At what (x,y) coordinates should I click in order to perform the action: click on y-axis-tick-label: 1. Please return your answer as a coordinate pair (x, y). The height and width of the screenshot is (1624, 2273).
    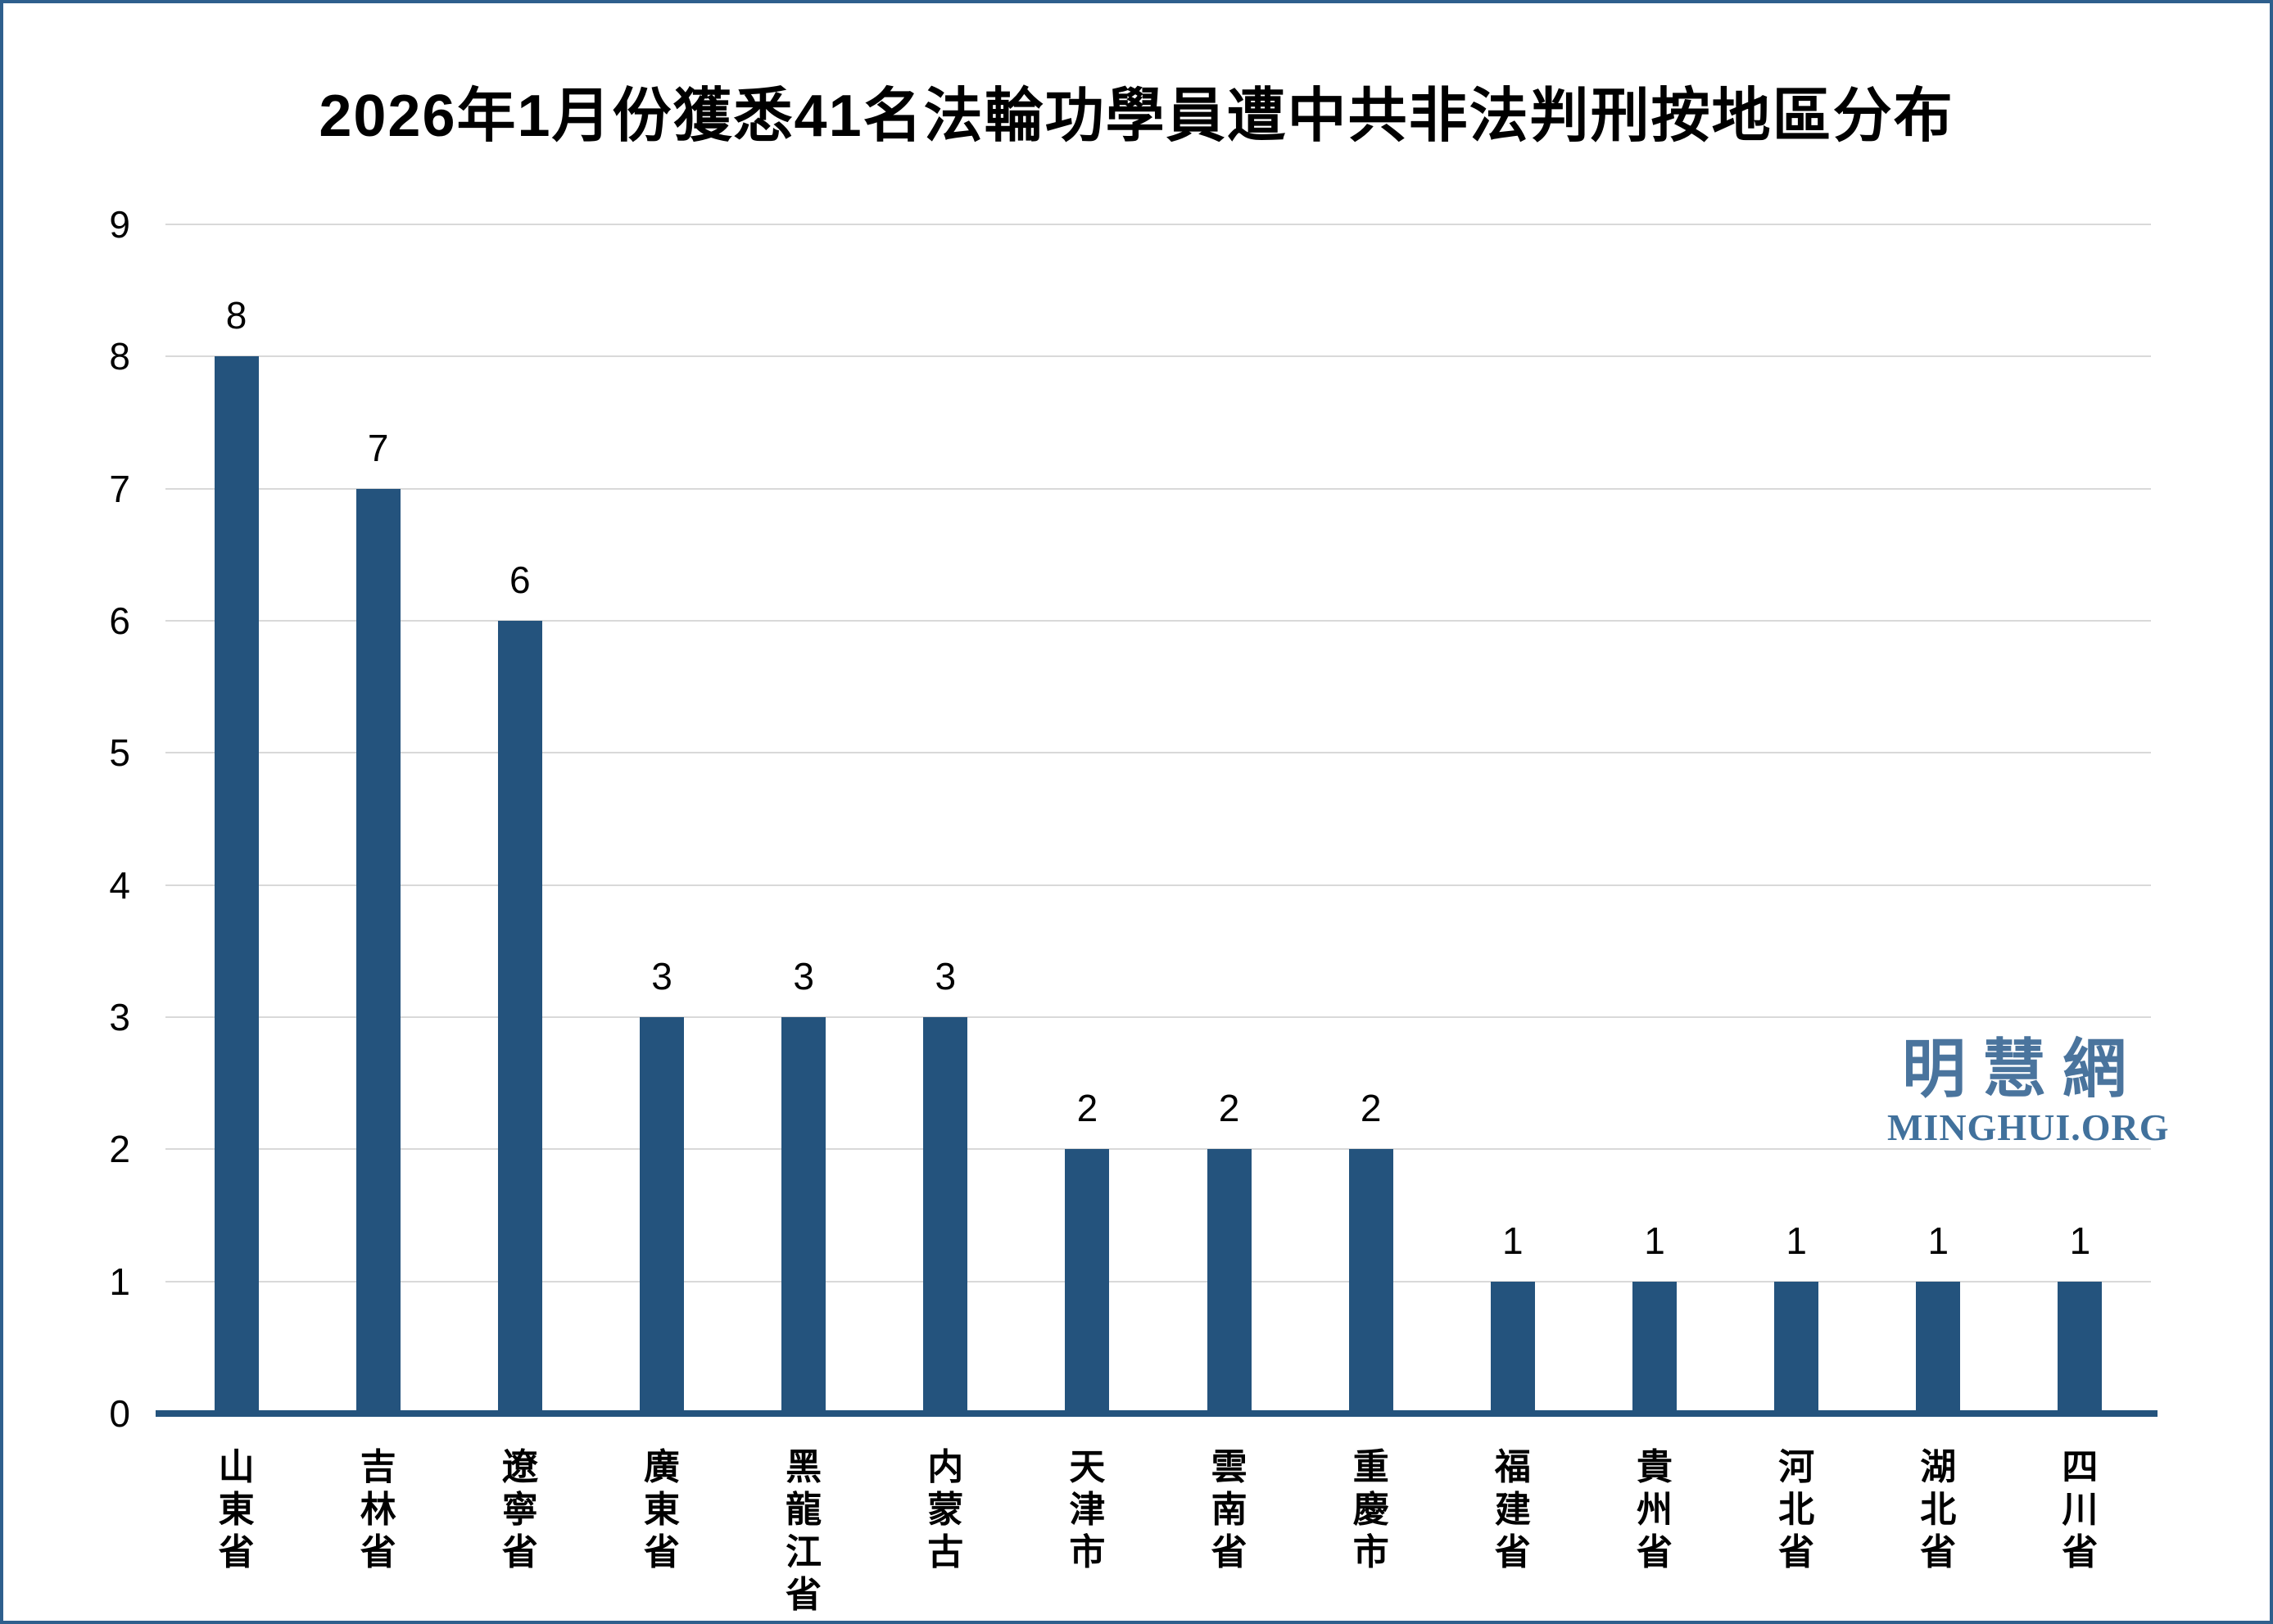
    Looking at the image, I should click on (119, 1281).